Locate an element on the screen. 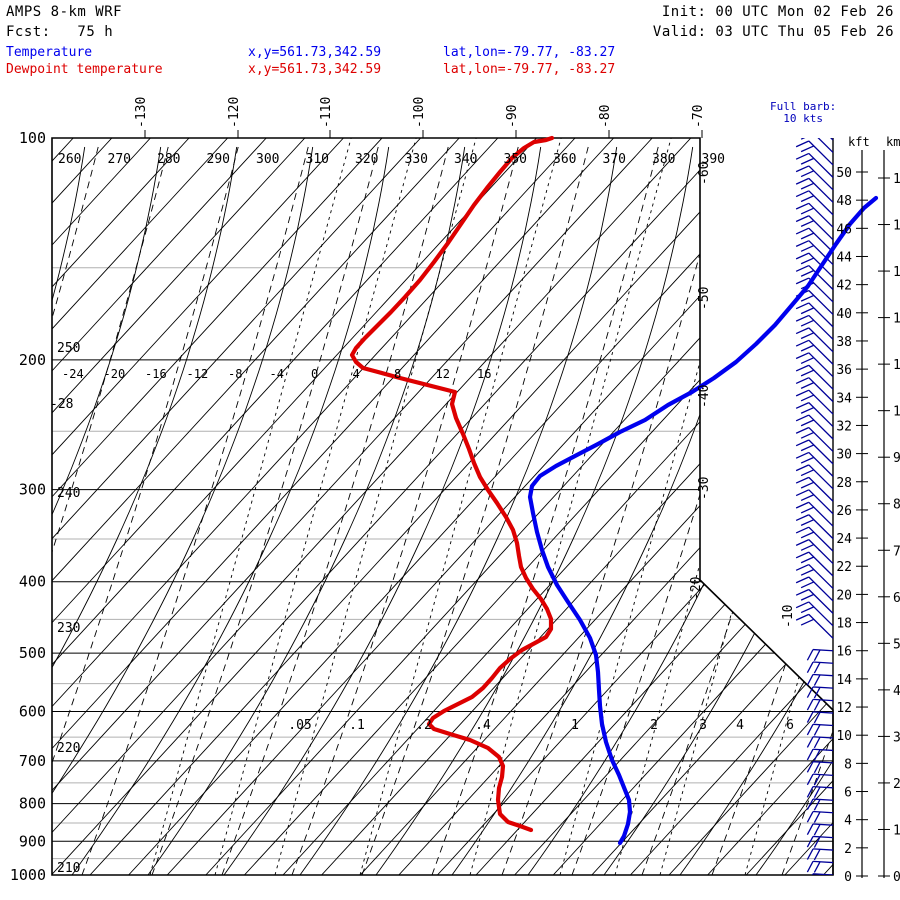  pressure-label-200: 200 is located at coordinates (32, 360).